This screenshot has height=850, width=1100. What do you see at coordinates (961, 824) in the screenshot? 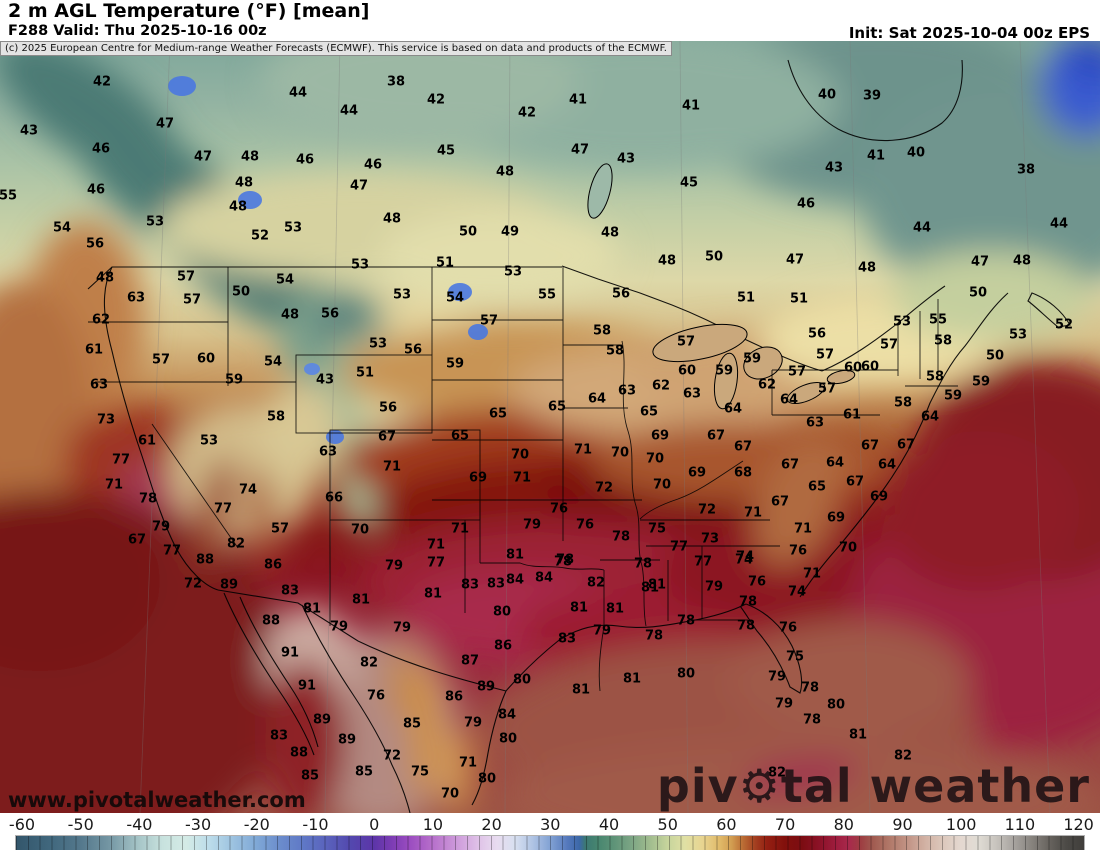
I see `colorbar-tick-label: 100` at bounding box center [961, 824].